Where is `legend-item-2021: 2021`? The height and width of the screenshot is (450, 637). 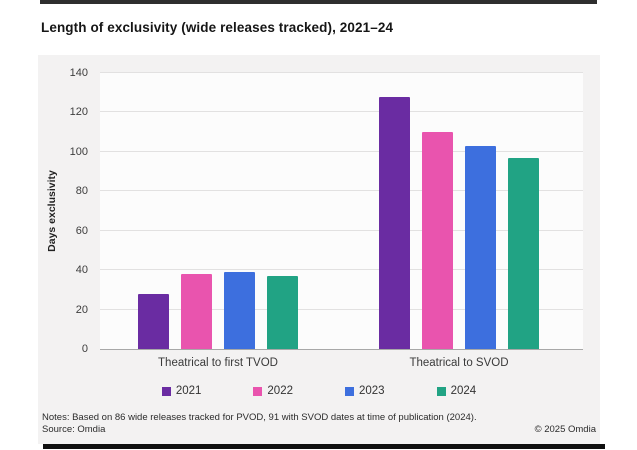 legend-item-2021: 2021 is located at coordinates (181, 391).